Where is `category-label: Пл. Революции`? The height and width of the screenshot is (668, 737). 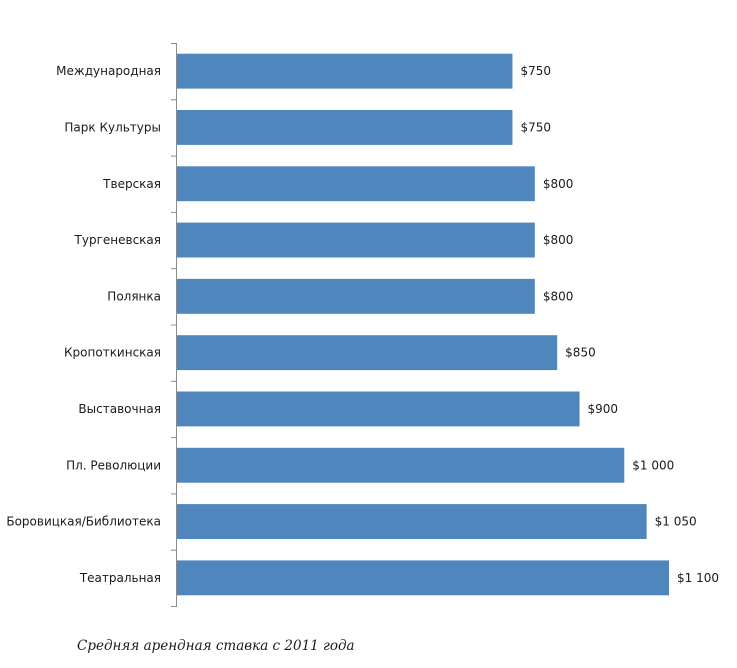
category-label: Пл. Революции is located at coordinates (113, 465).